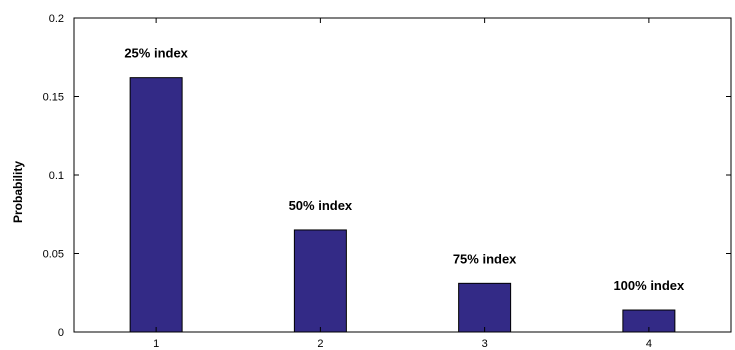  What do you see at coordinates (320, 344) in the screenshot?
I see `x-tick-label: 2` at bounding box center [320, 344].